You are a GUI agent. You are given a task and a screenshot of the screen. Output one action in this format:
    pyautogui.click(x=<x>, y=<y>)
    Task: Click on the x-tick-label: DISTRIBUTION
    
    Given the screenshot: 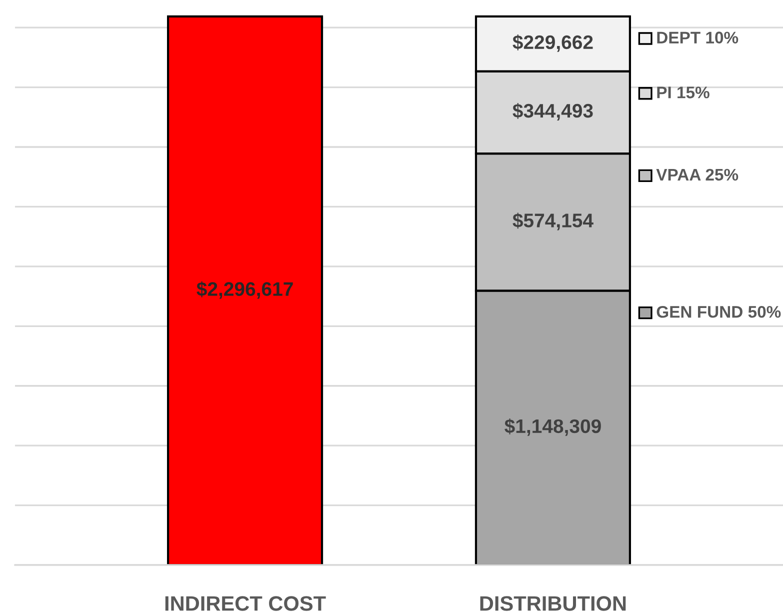 What is the action you would take?
    pyautogui.click(x=553, y=603)
    